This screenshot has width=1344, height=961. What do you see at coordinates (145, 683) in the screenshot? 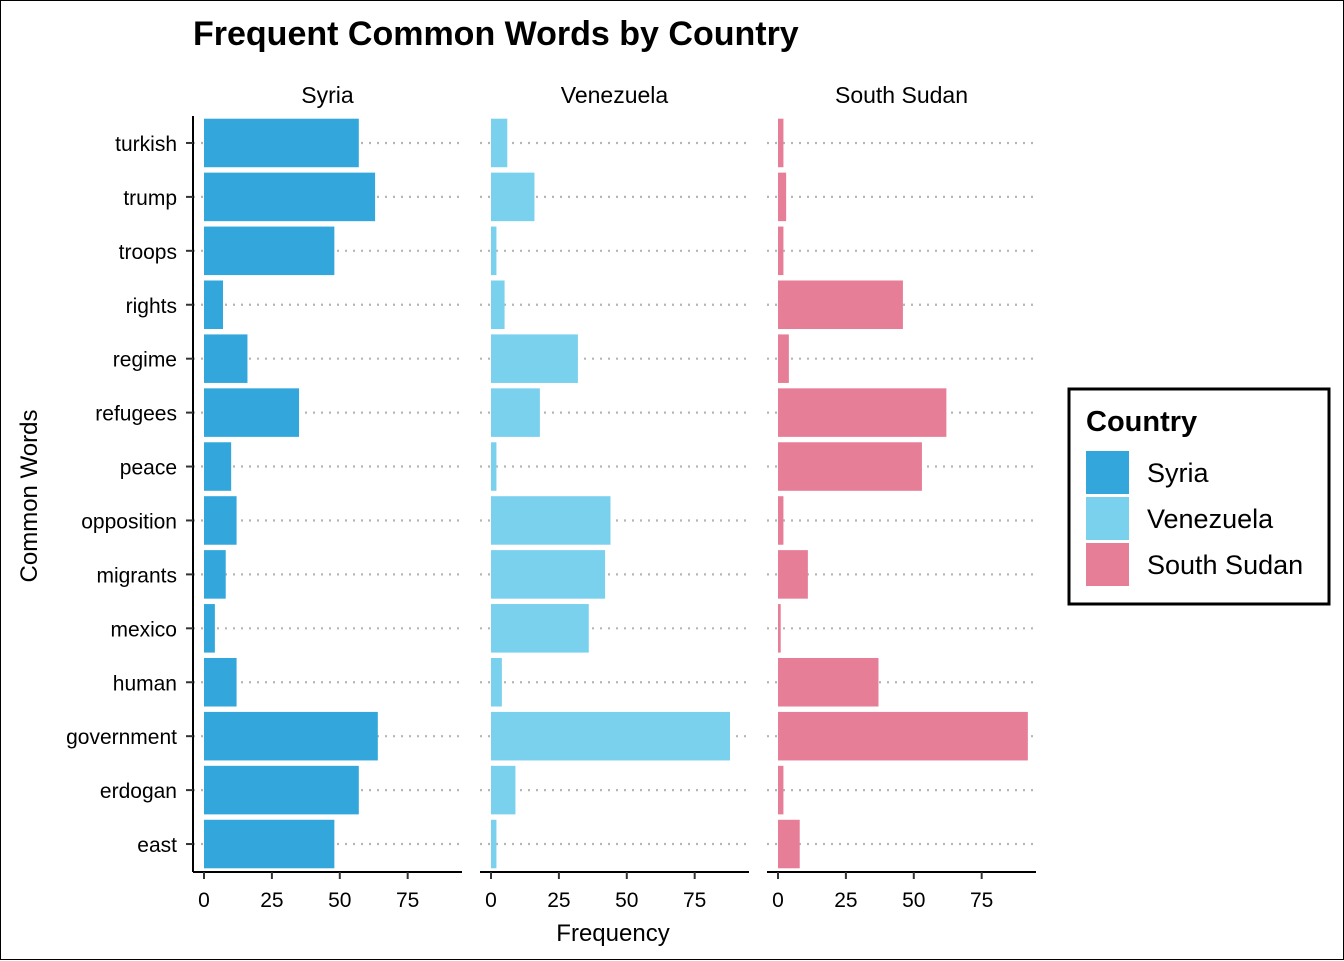
I see `y-tick-label: human` at bounding box center [145, 683].